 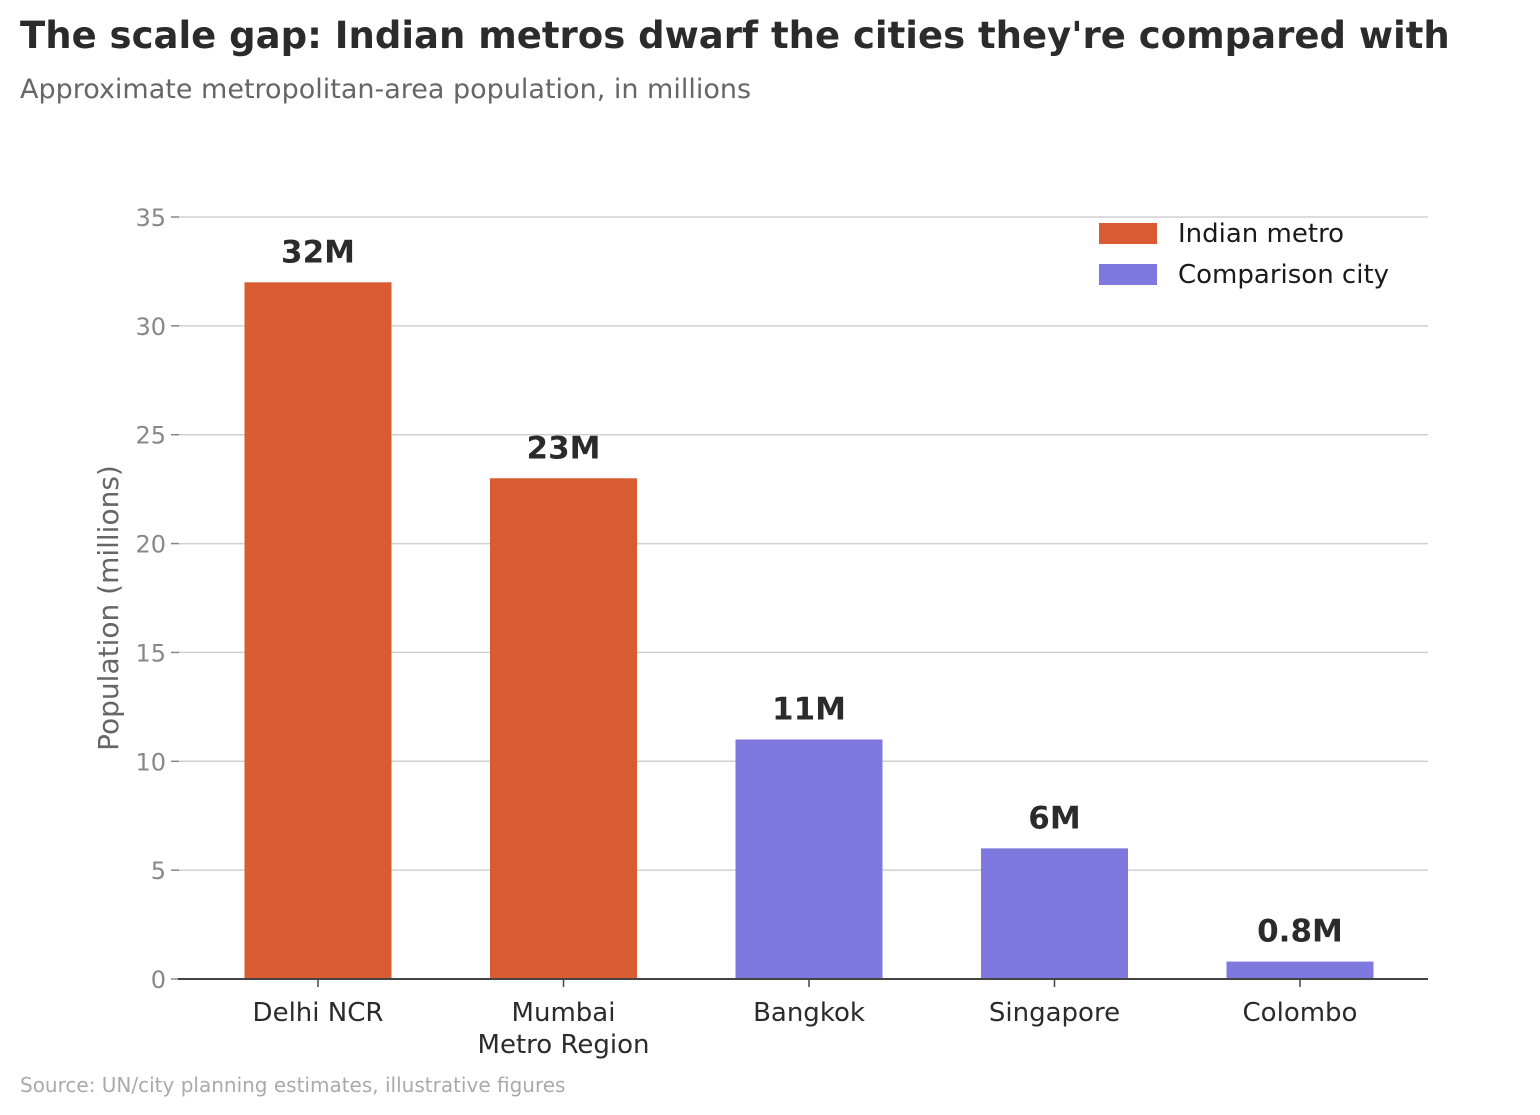 What do you see at coordinates (809, 1013) in the screenshot?
I see `x-tick-label: Bangkok` at bounding box center [809, 1013].